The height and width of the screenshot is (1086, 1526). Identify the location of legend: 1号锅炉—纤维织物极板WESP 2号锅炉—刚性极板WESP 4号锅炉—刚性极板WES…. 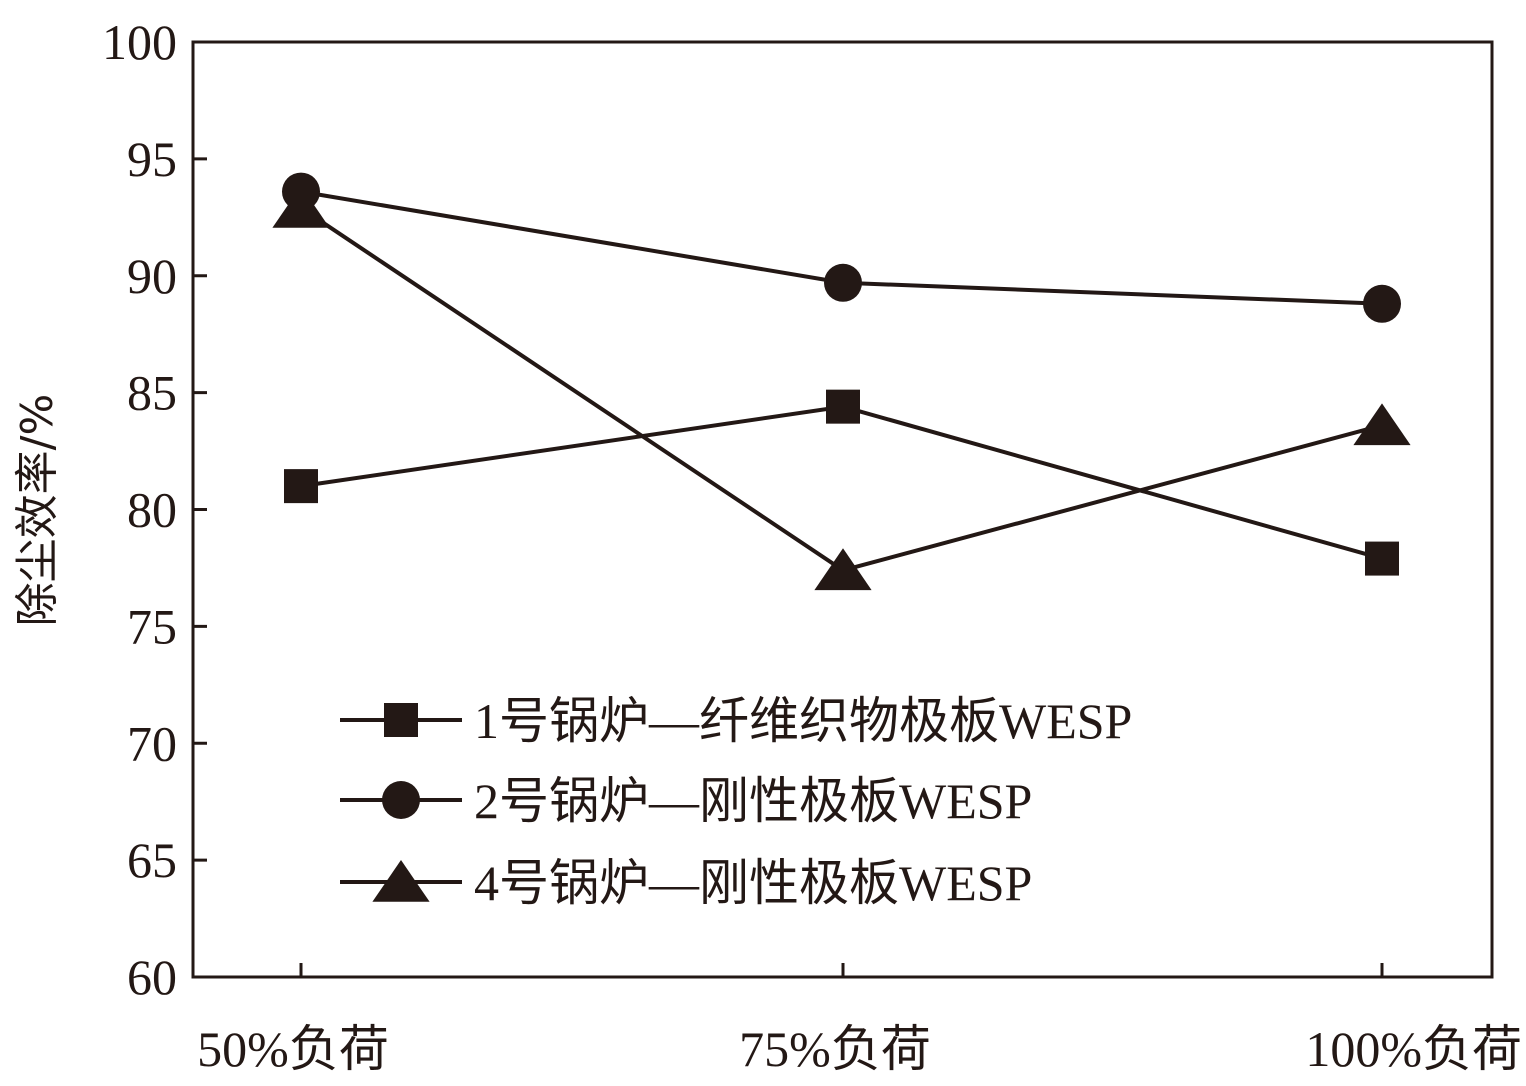
(736, 802).